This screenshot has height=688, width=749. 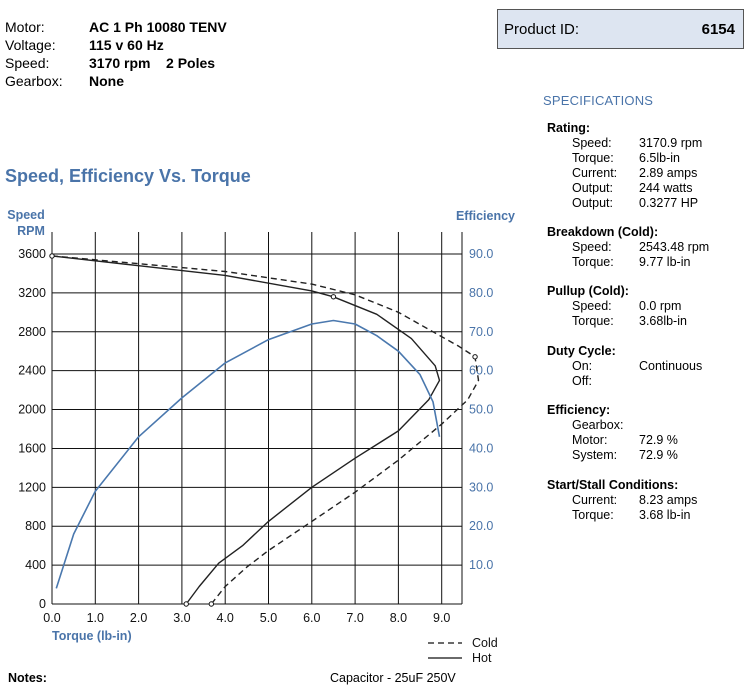 I want to click on y-axis-label-left-unit: RPM, so click(x=31, y=231).